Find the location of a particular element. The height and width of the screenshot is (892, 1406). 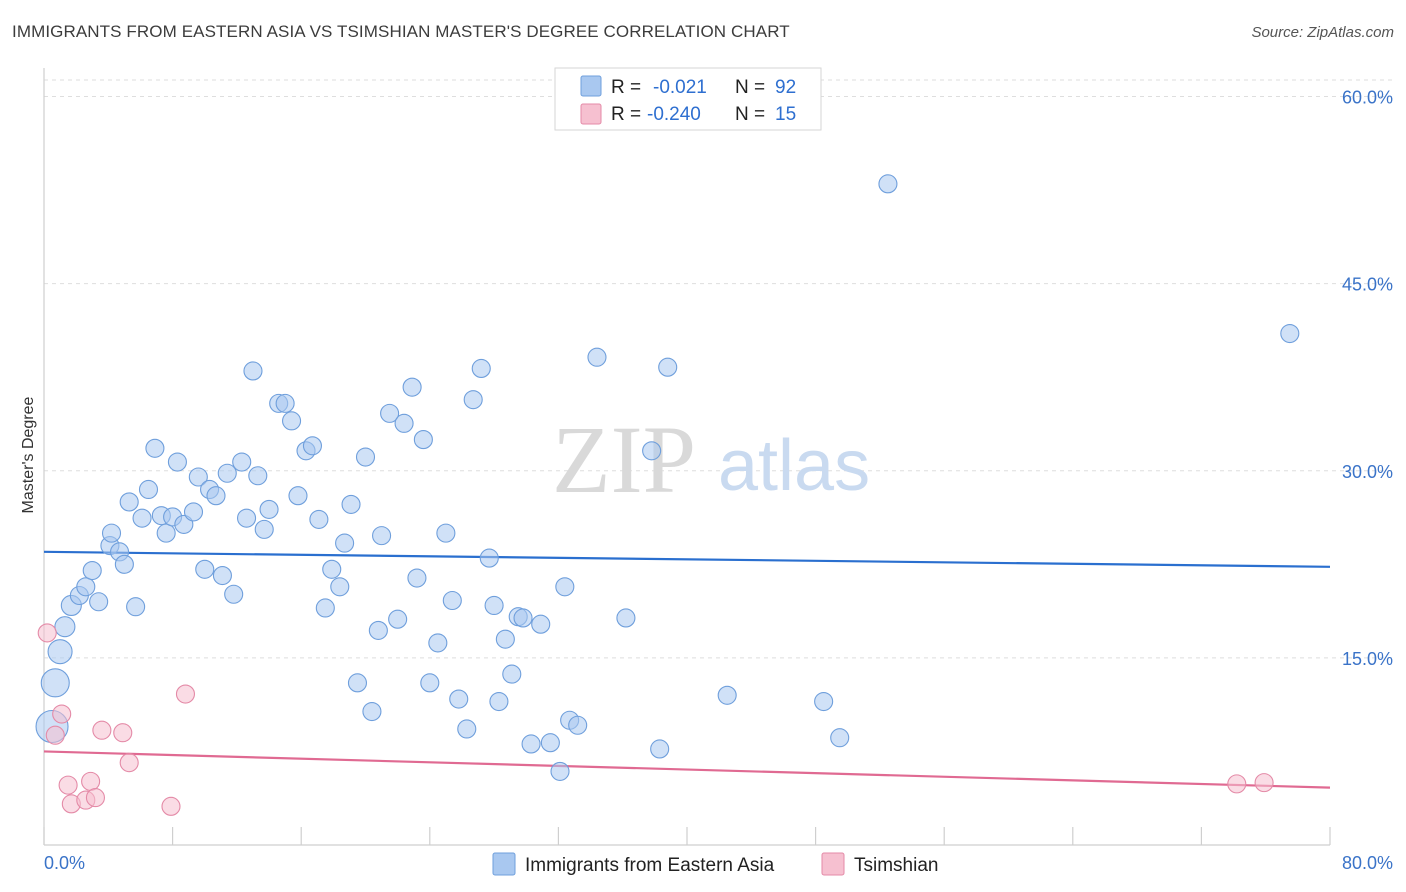

watermark-atlas: atlas is located at coordinates (794, 466).